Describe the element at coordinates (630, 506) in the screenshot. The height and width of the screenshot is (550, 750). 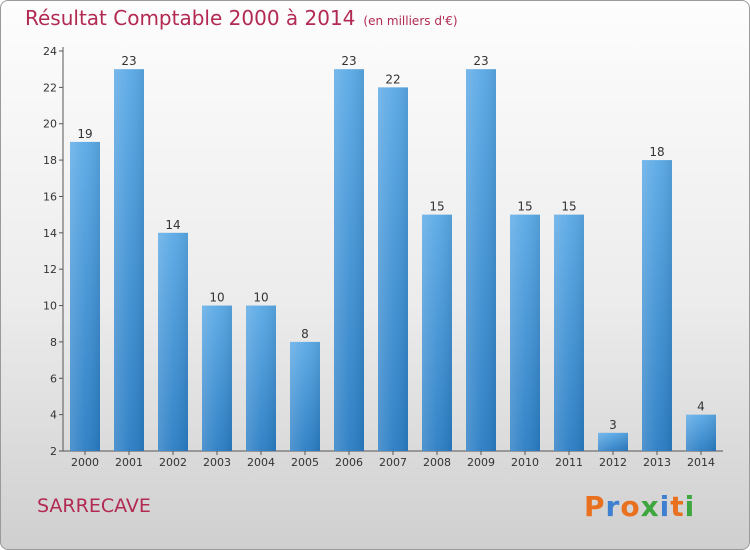
I see `logo-letter: o` at that location.